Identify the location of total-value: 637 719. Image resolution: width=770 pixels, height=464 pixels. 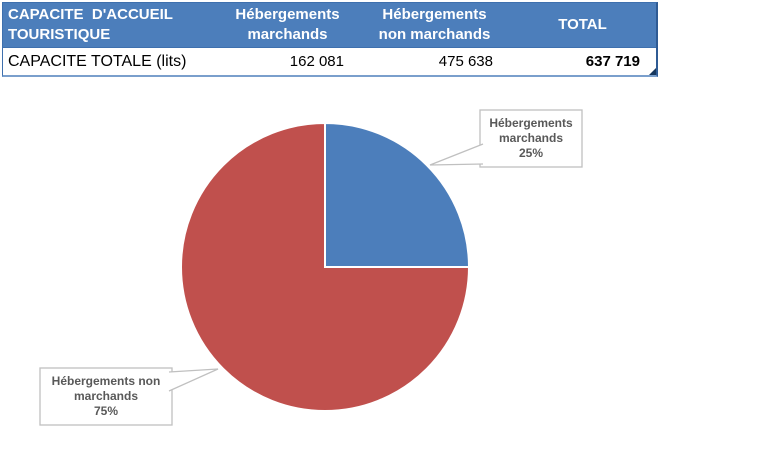
(612, 61).